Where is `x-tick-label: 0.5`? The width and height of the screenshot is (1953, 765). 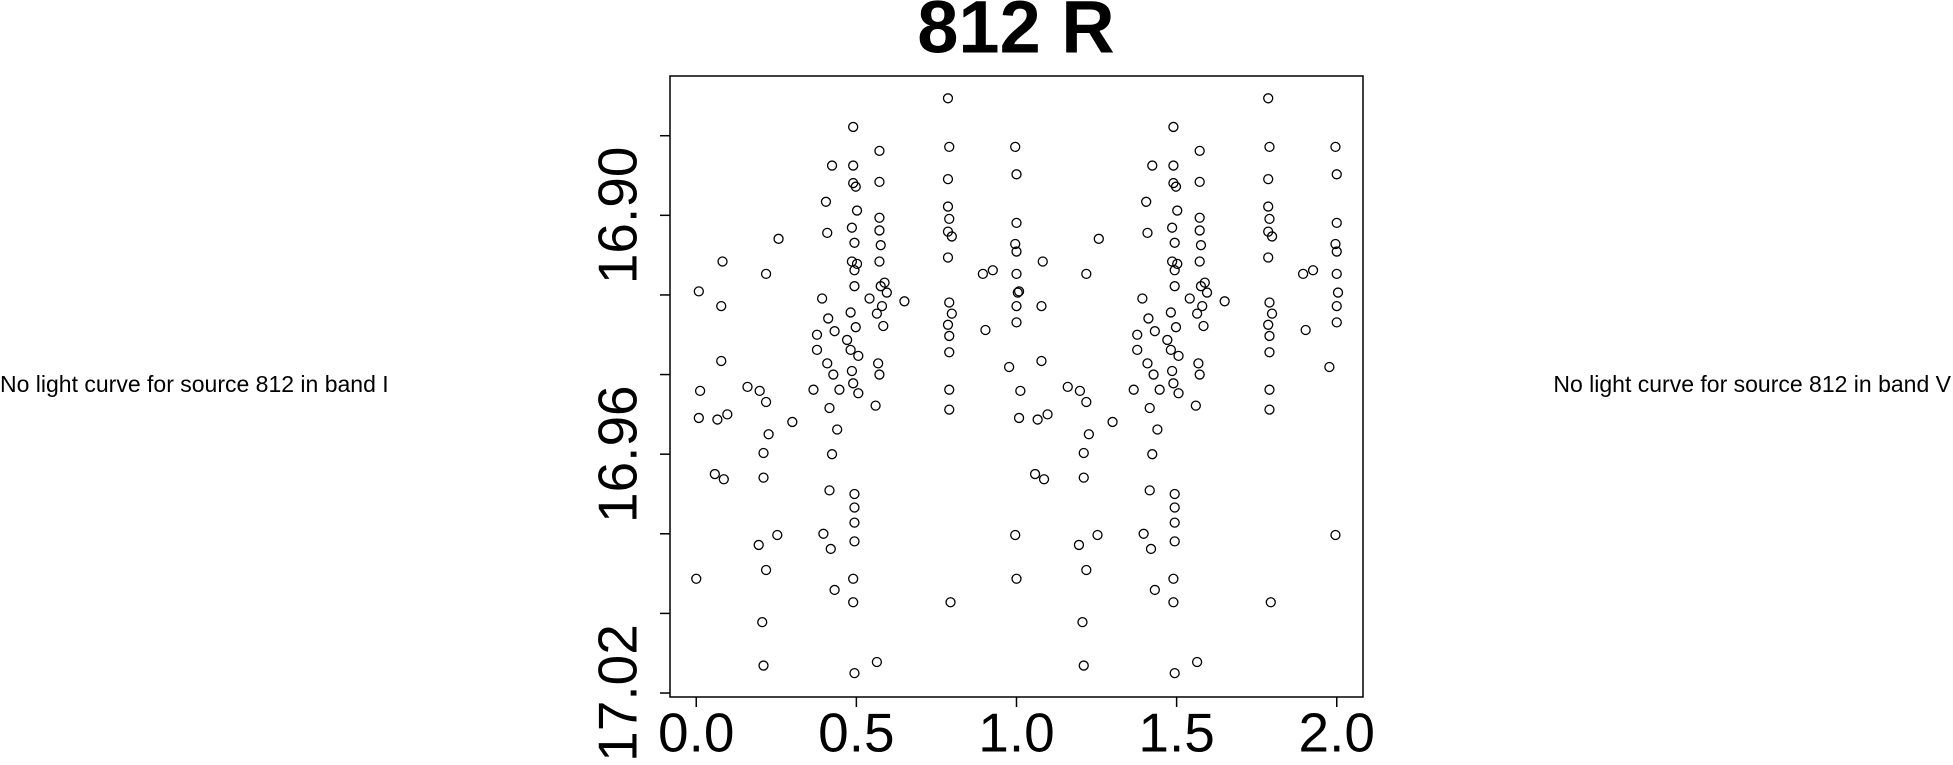
x-tick-label: 0.5 is located at coordinates (856, 733).